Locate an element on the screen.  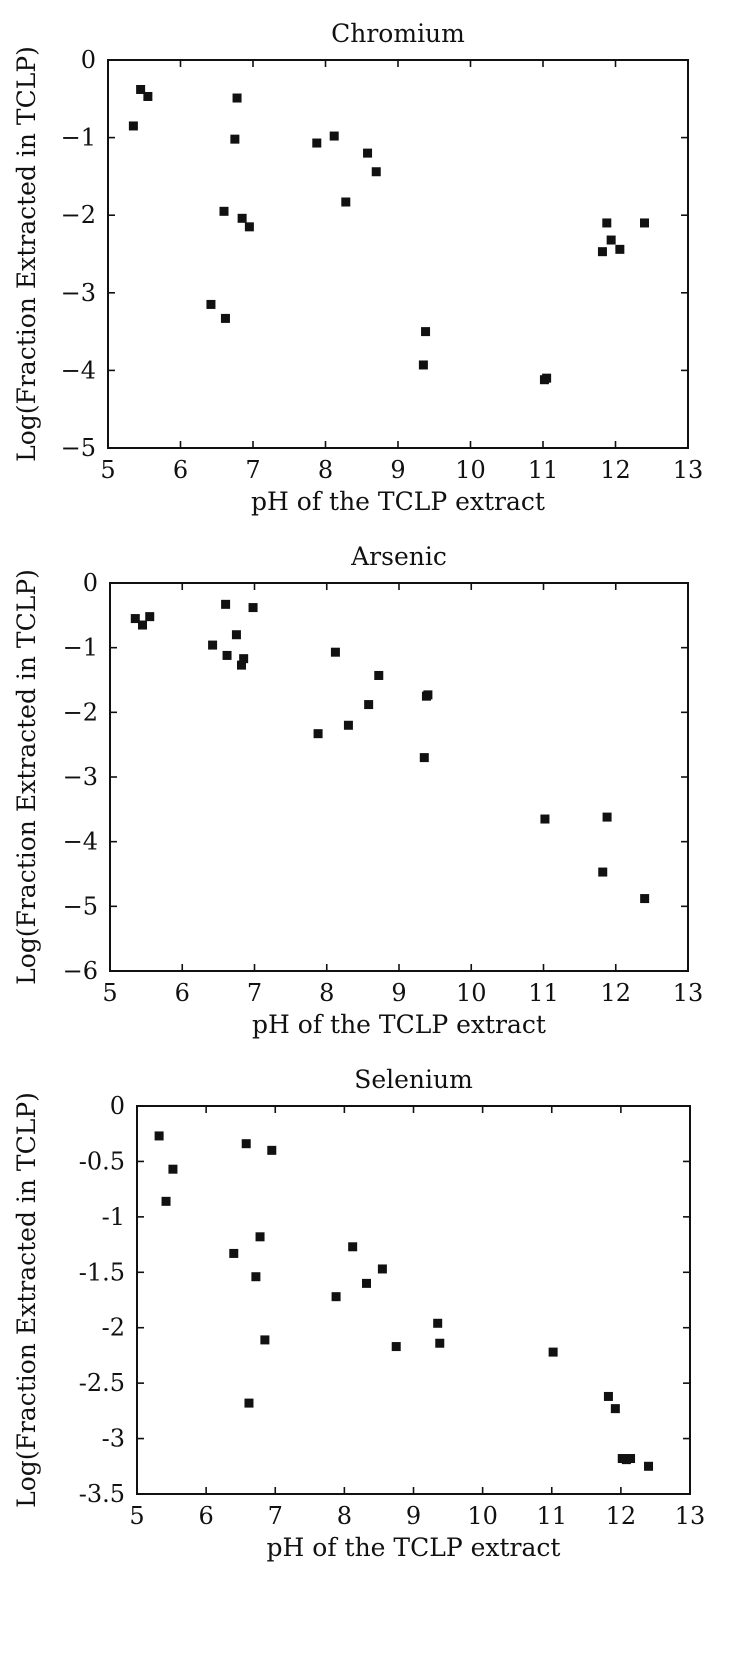
x-tick-label: 6 is located at coordinates (180, 470).